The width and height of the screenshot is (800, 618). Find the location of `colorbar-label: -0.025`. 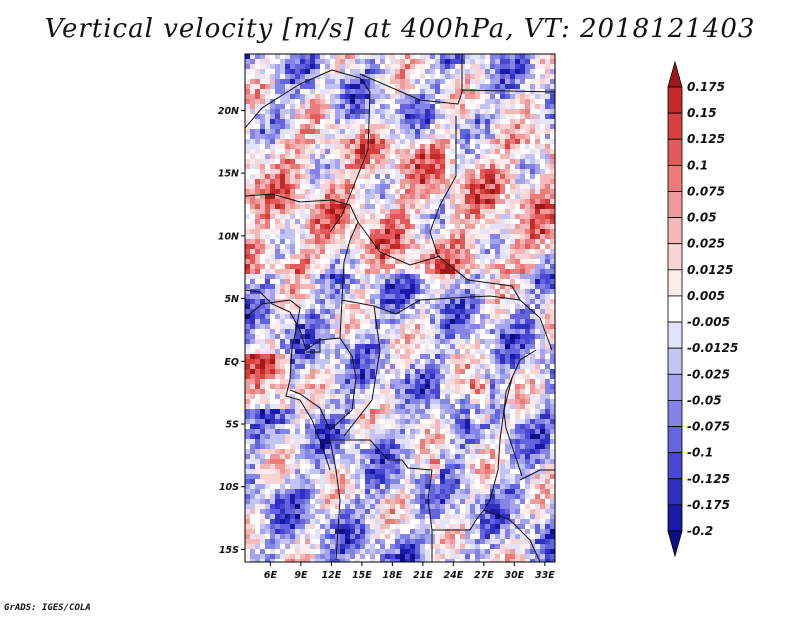

colorbar-label: -0.025 is located at coordinates (708, 374).